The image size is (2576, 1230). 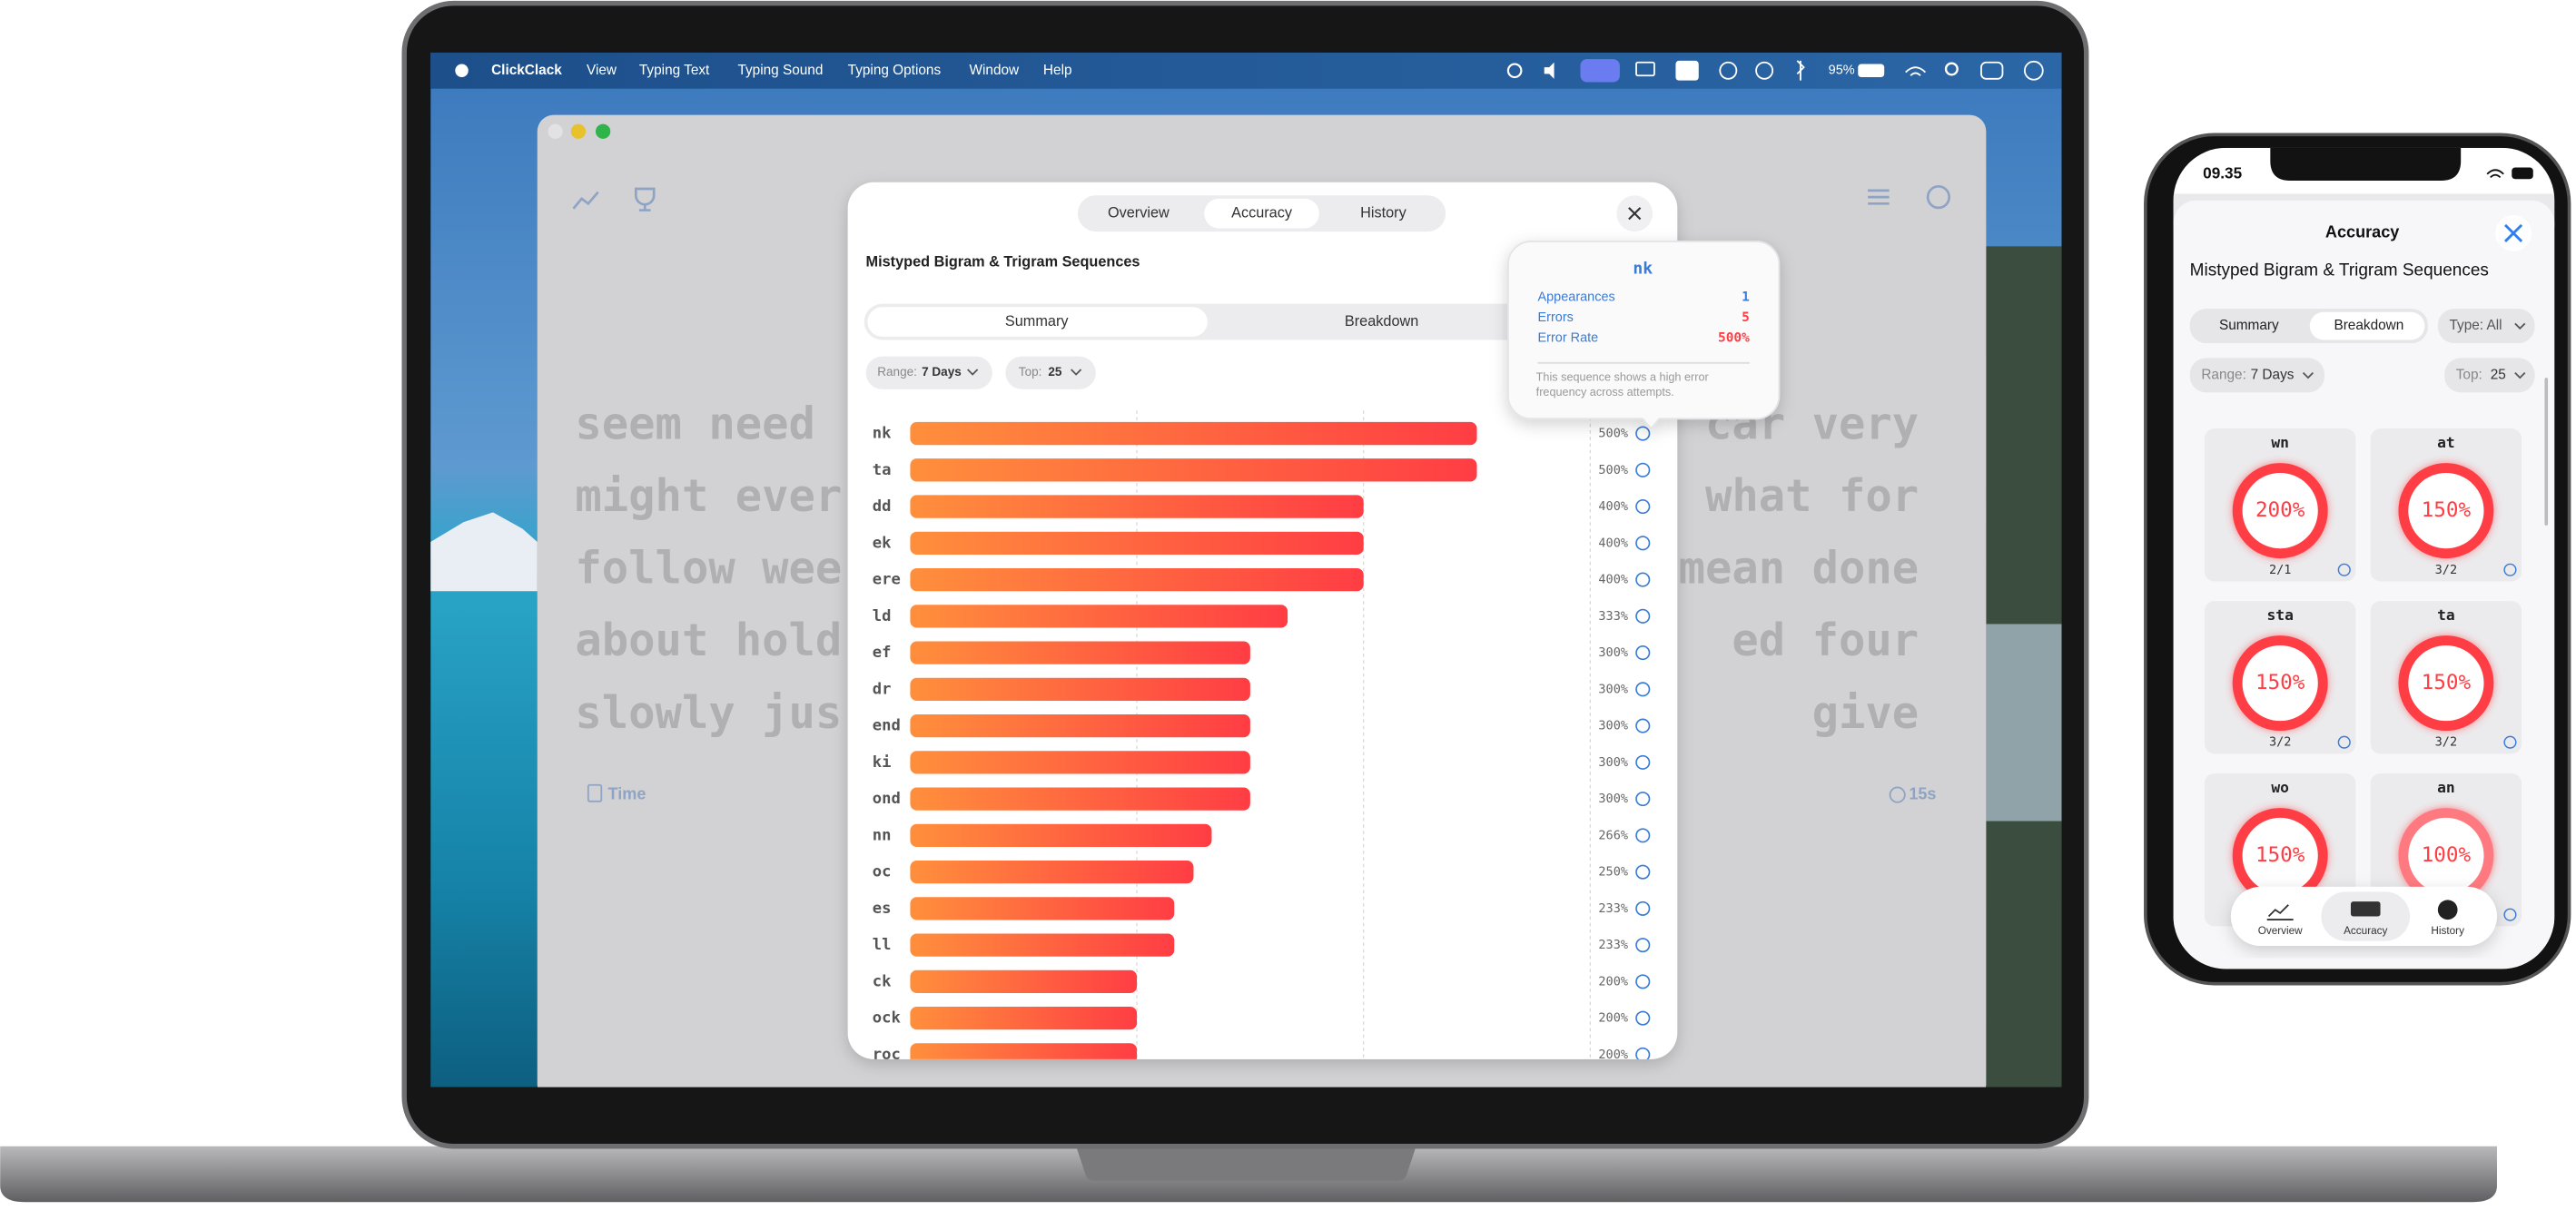 What do you see at coordinates (1879, 197) in the screenshot?
I see `settings-icon` at bounding box center [1879, 197].